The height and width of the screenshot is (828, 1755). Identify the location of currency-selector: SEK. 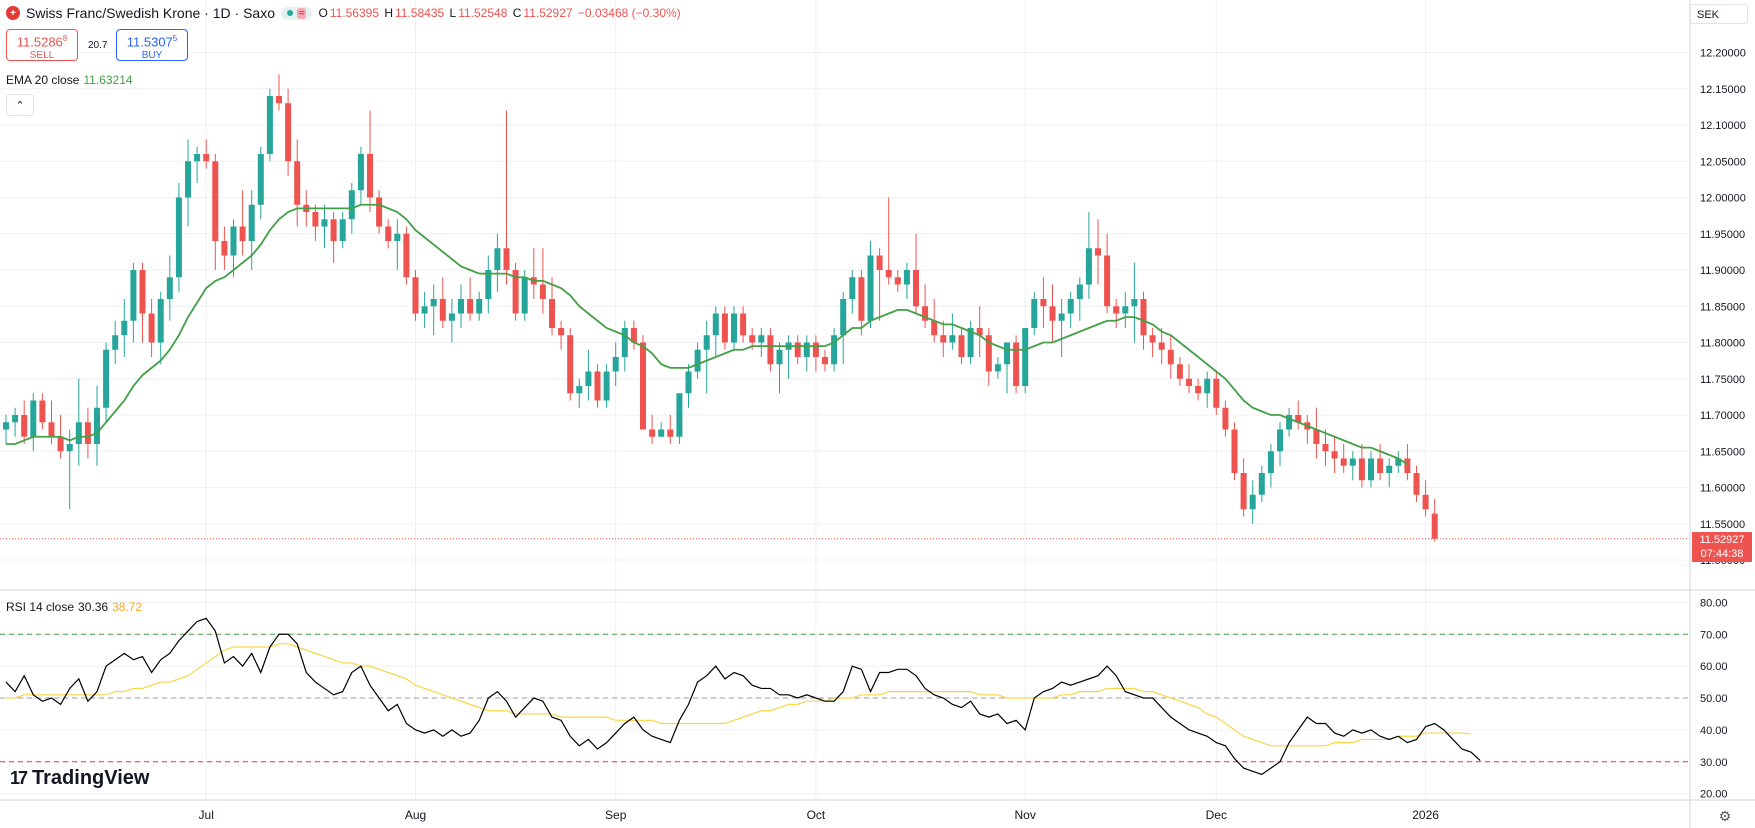
(1719, 14).